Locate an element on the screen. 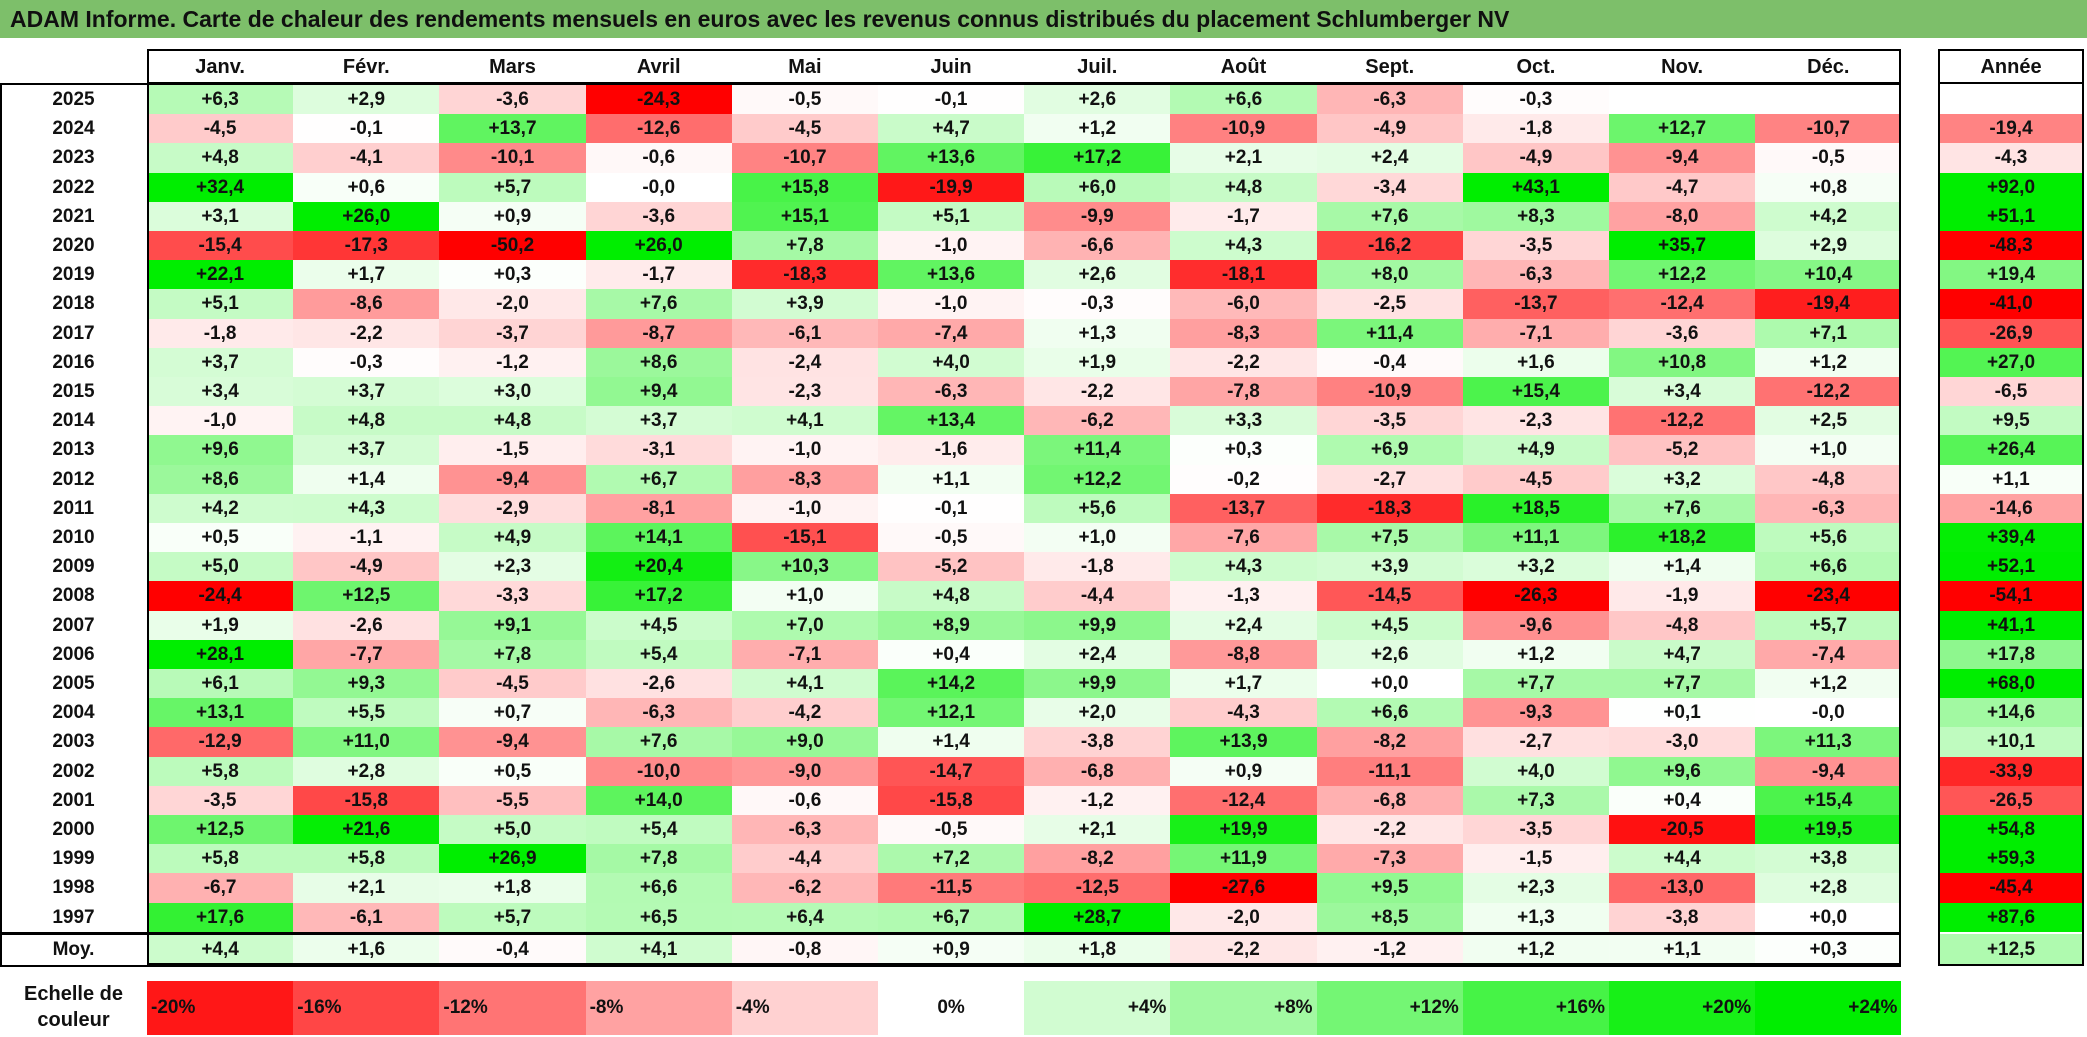  annual-cell: +19,4 is located at coordinates (2011, 275).